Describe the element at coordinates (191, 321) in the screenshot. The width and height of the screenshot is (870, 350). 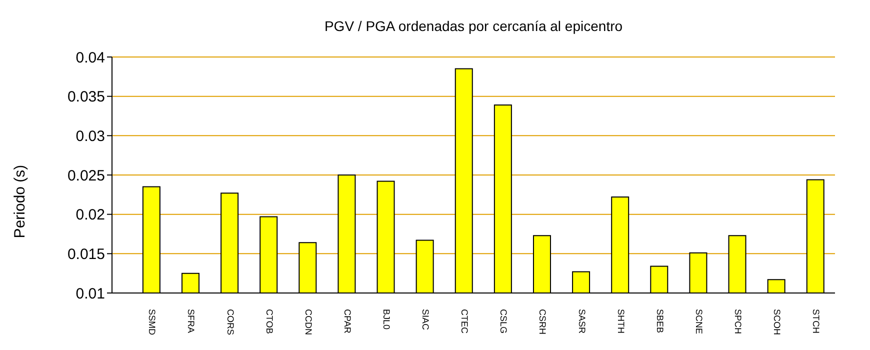
I see `x-tick-label: SFRA` at that location.